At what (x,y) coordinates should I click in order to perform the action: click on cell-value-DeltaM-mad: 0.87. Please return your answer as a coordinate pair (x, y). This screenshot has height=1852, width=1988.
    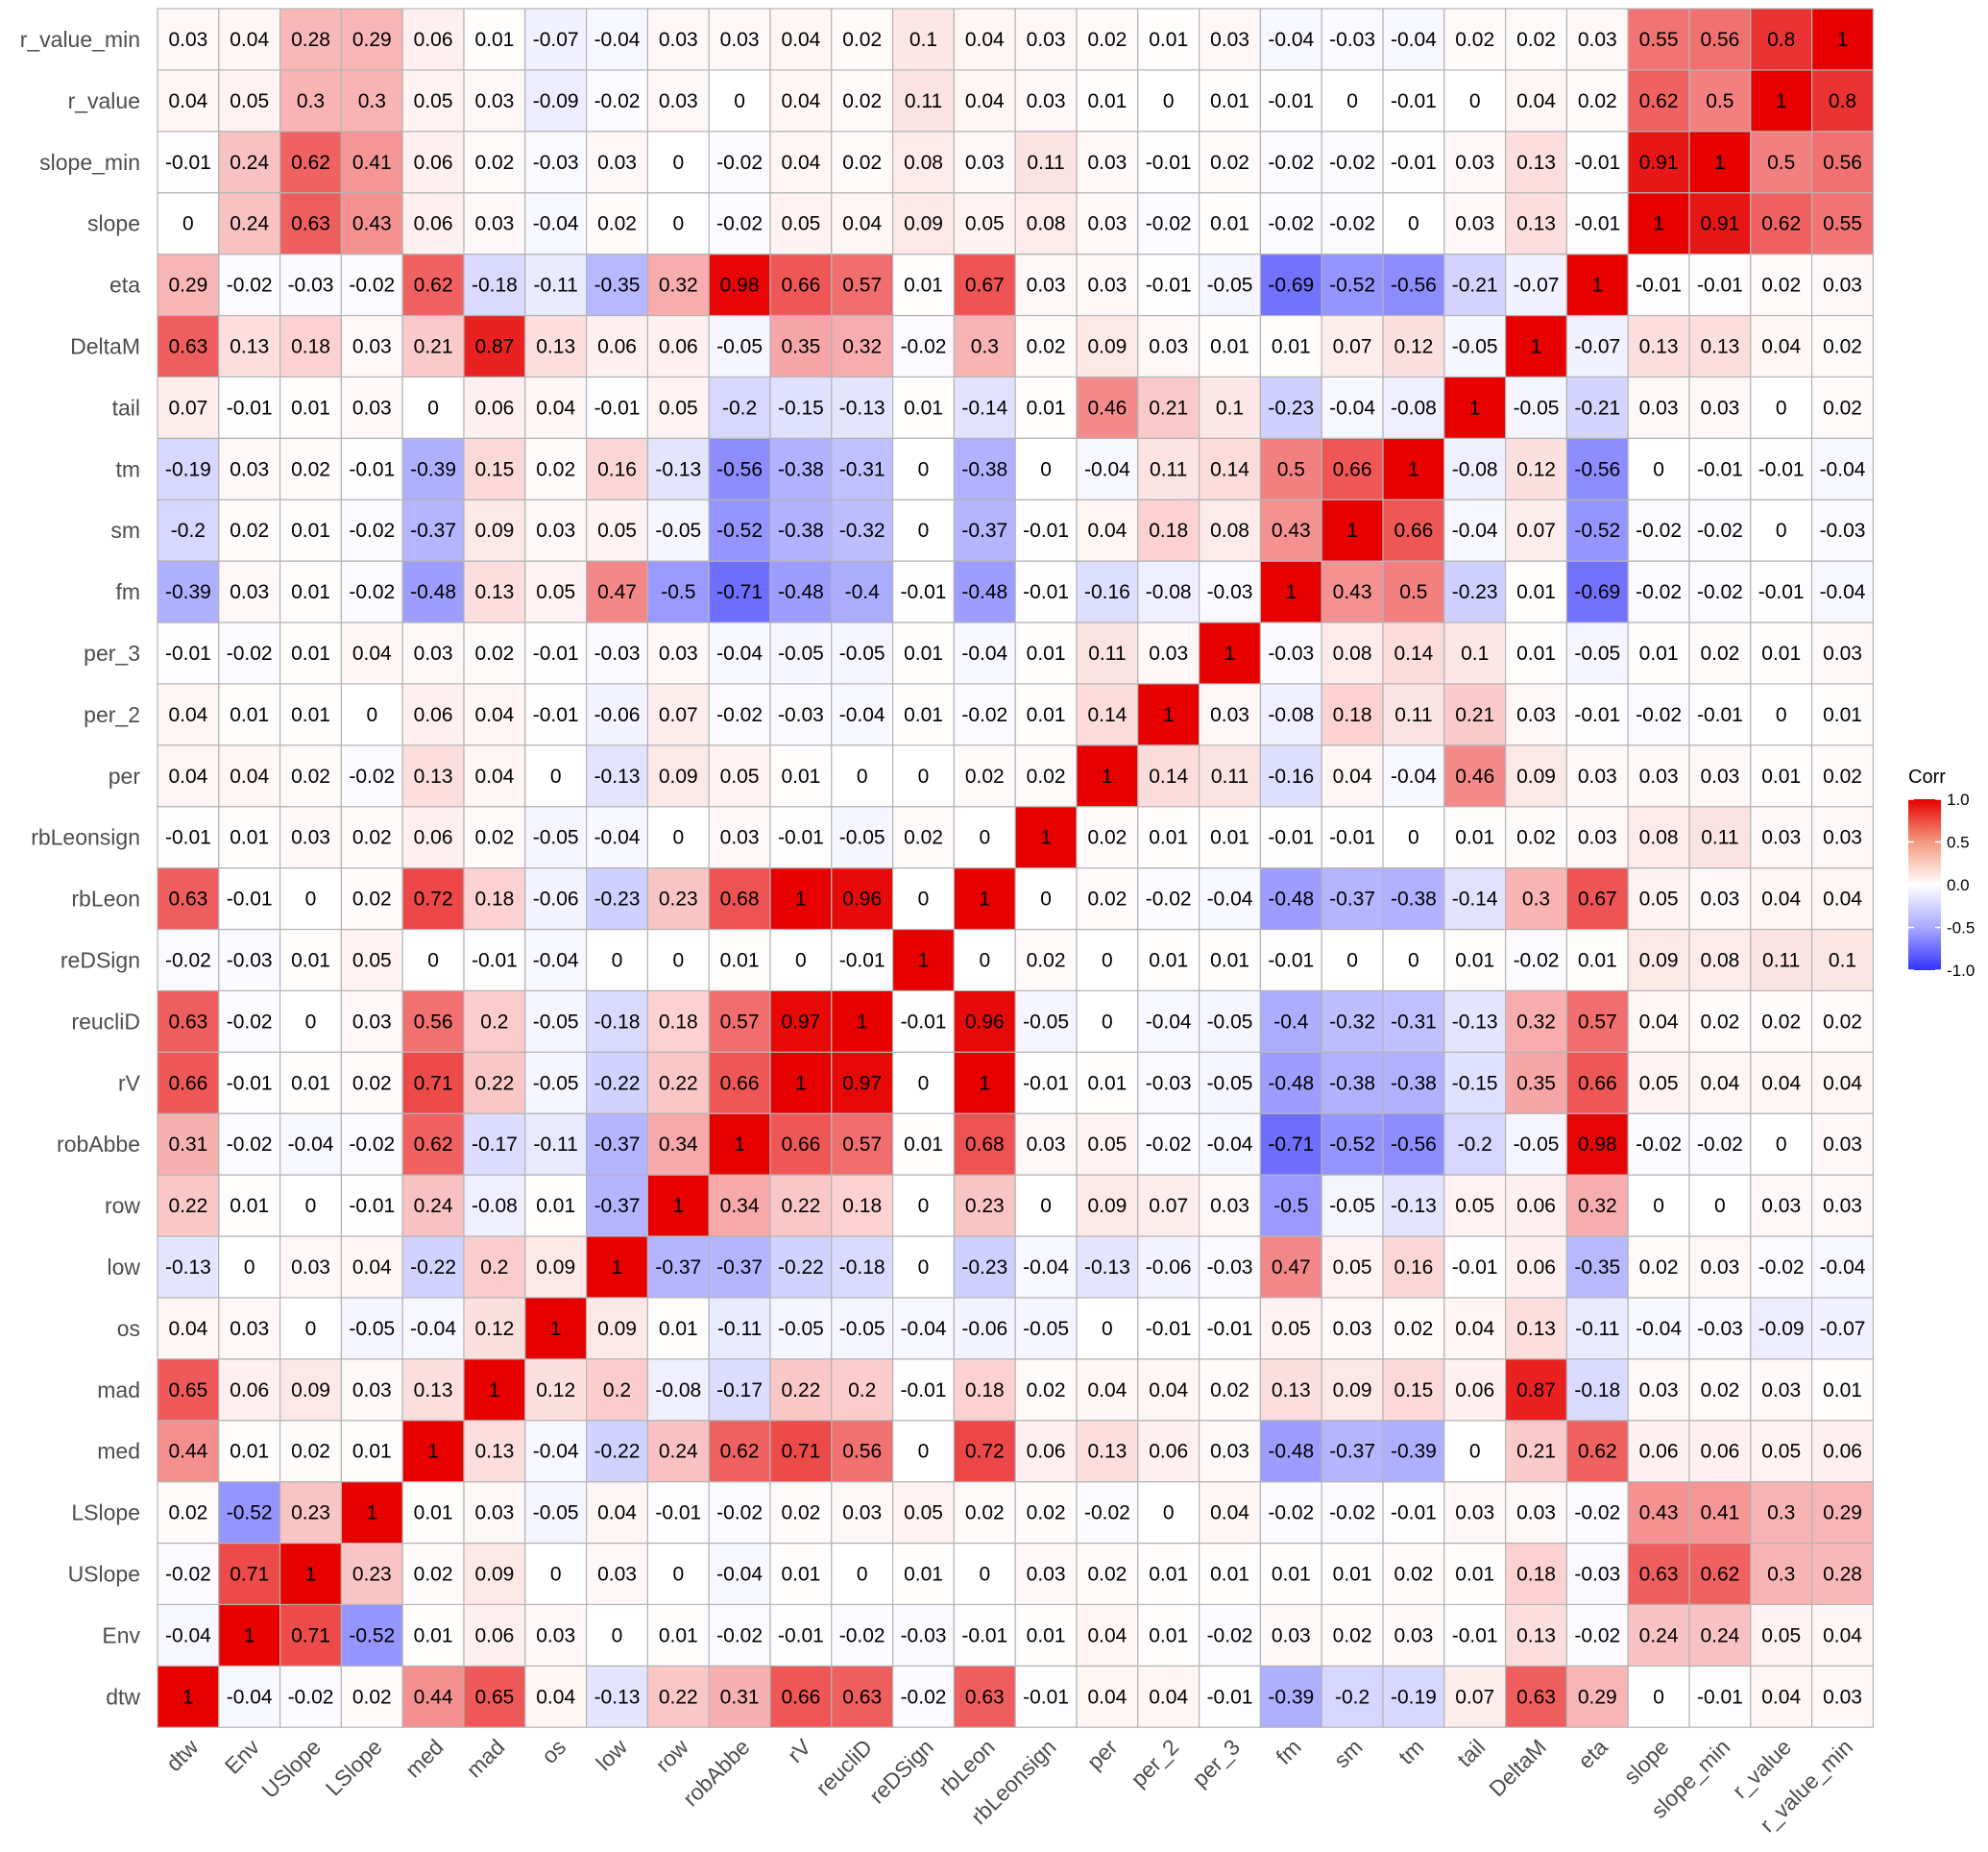
    Looking at the image, I should click on (494, 346).